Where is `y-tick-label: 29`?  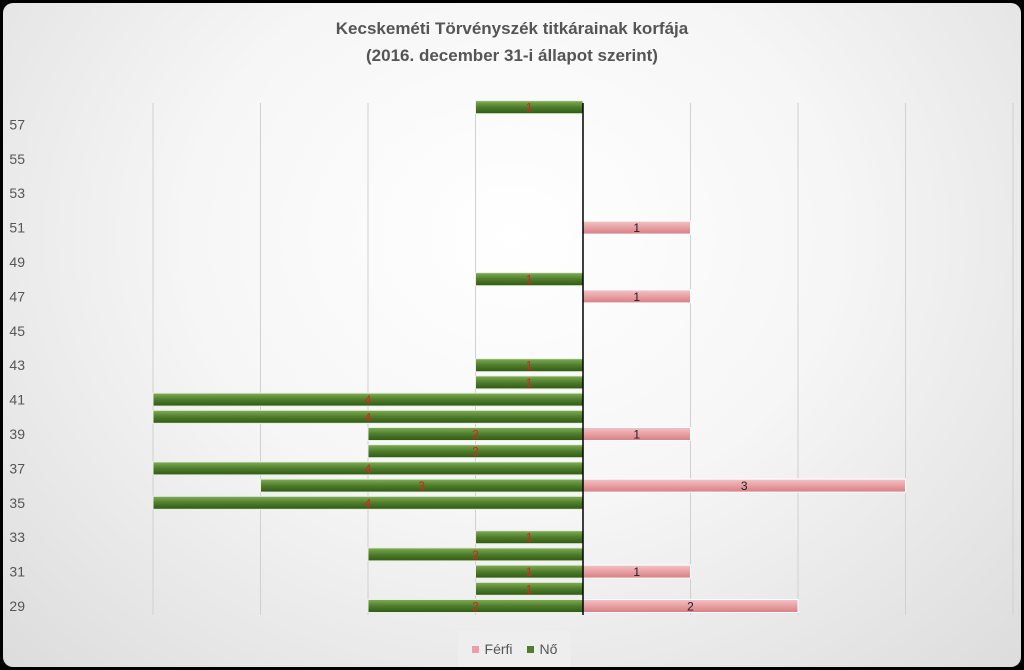 y-tick-label: 29 is located at coordinates (17, 606).